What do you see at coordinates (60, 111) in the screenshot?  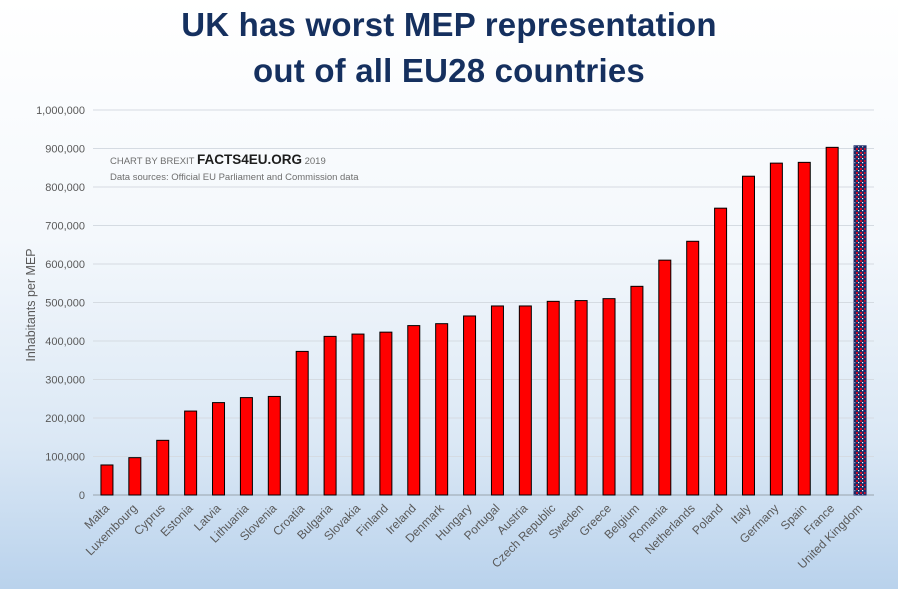 I see `y-tick-label: 1,000,000` at bounding box center [60, 111].